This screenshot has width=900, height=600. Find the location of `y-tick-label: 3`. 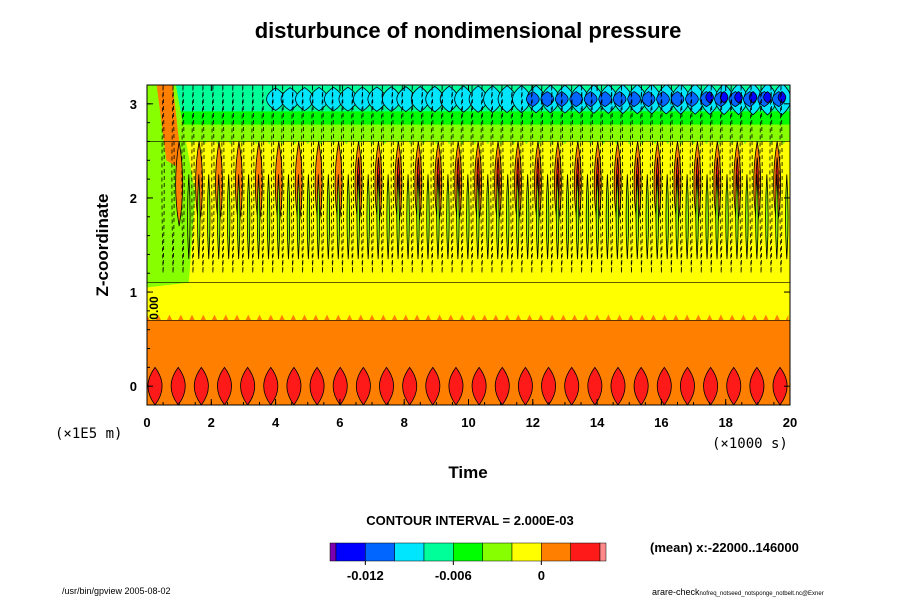

y-tick-label: 3 is located at coordinates (133, 104).